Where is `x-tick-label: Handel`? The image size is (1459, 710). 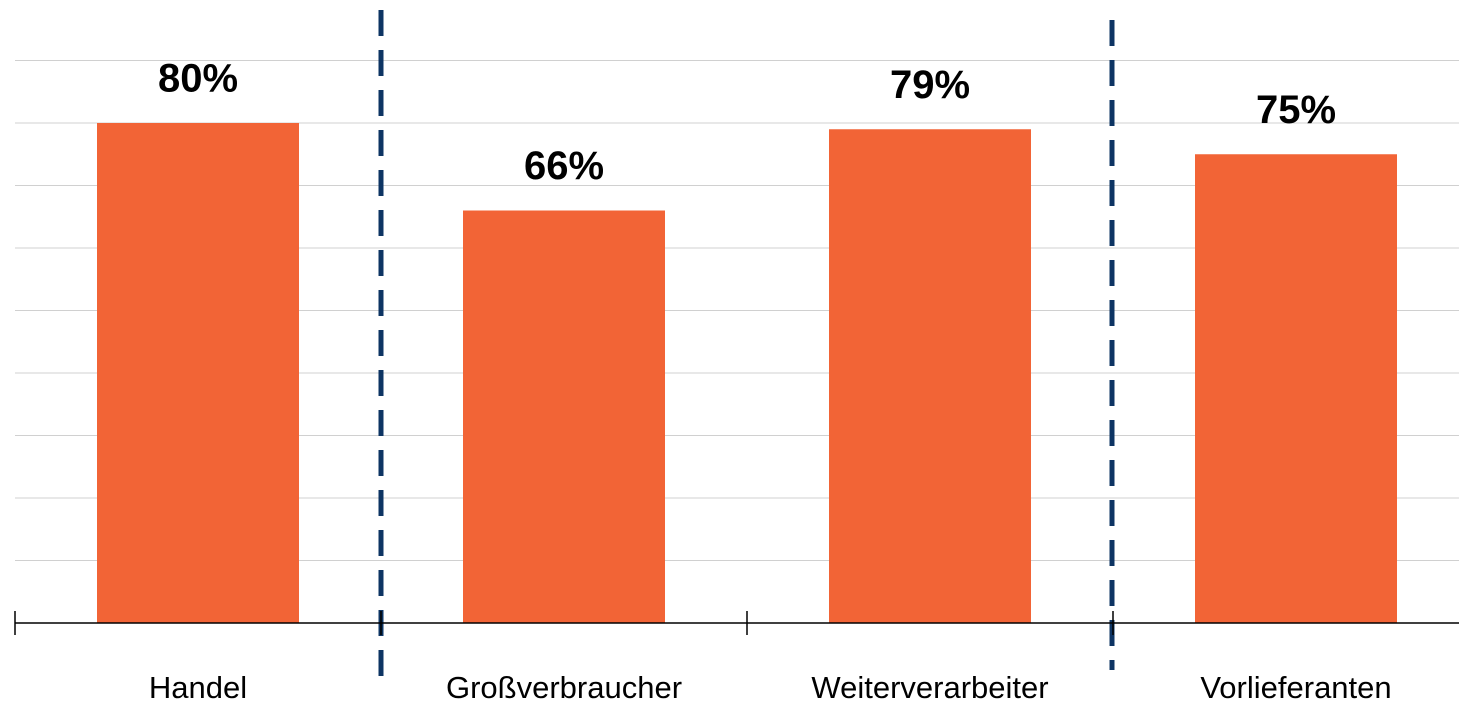 x-tick-label: Handel is located at coordinates (198, 687).